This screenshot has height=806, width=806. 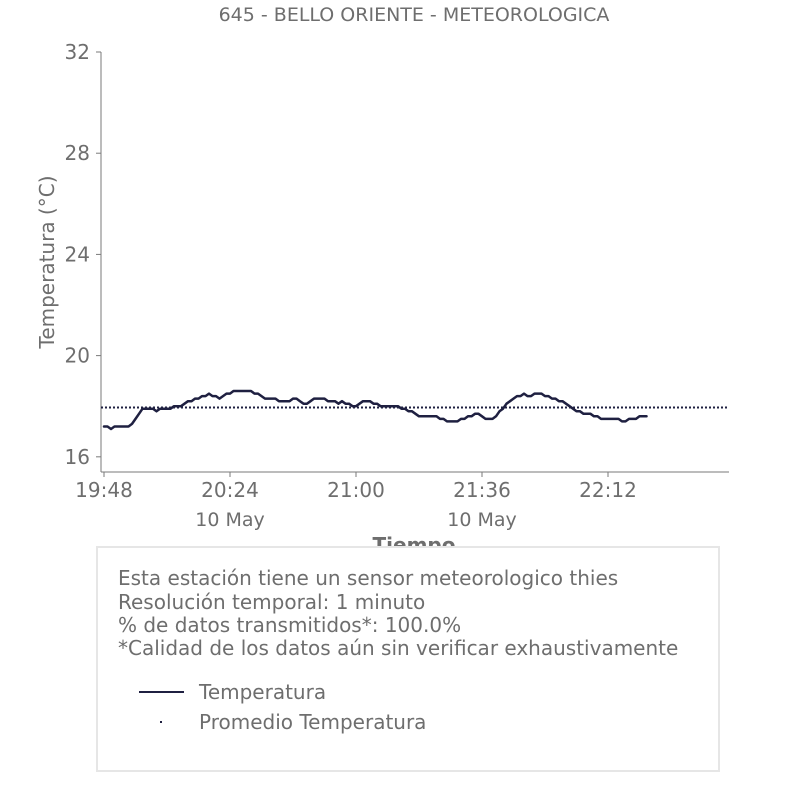 What do you see at coordinates (290, 625) in the screenshot?
I see `info-transmitted-text: % de datos transmitidos*: 100.0%` at bounding box center [290, 625].